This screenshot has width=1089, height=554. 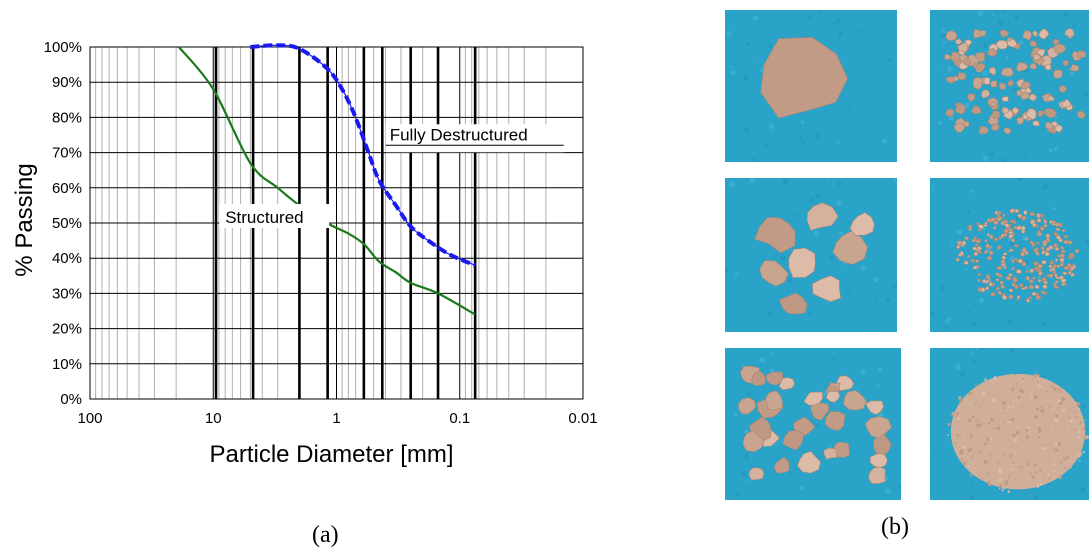 I want to click on y-tick-label: 20%, so click(x=67, y=329).